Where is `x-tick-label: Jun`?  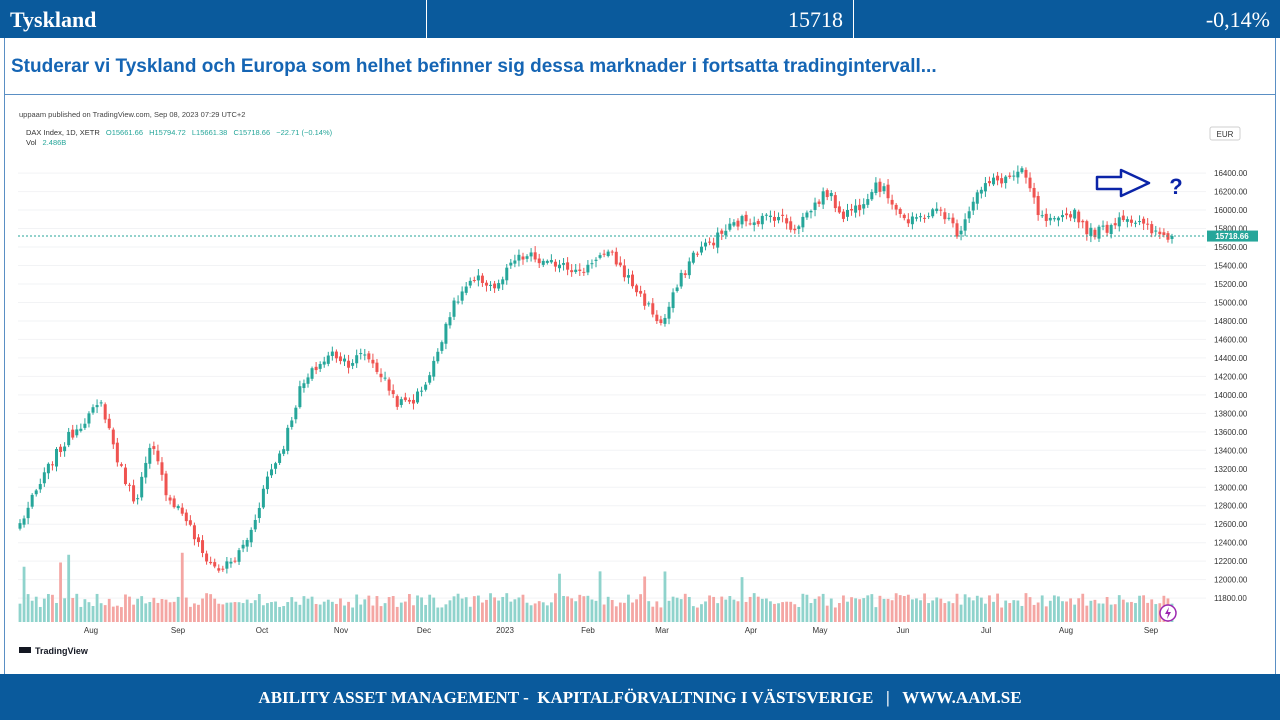
x-tick-label: Jun is located at coordinates (903, 630).